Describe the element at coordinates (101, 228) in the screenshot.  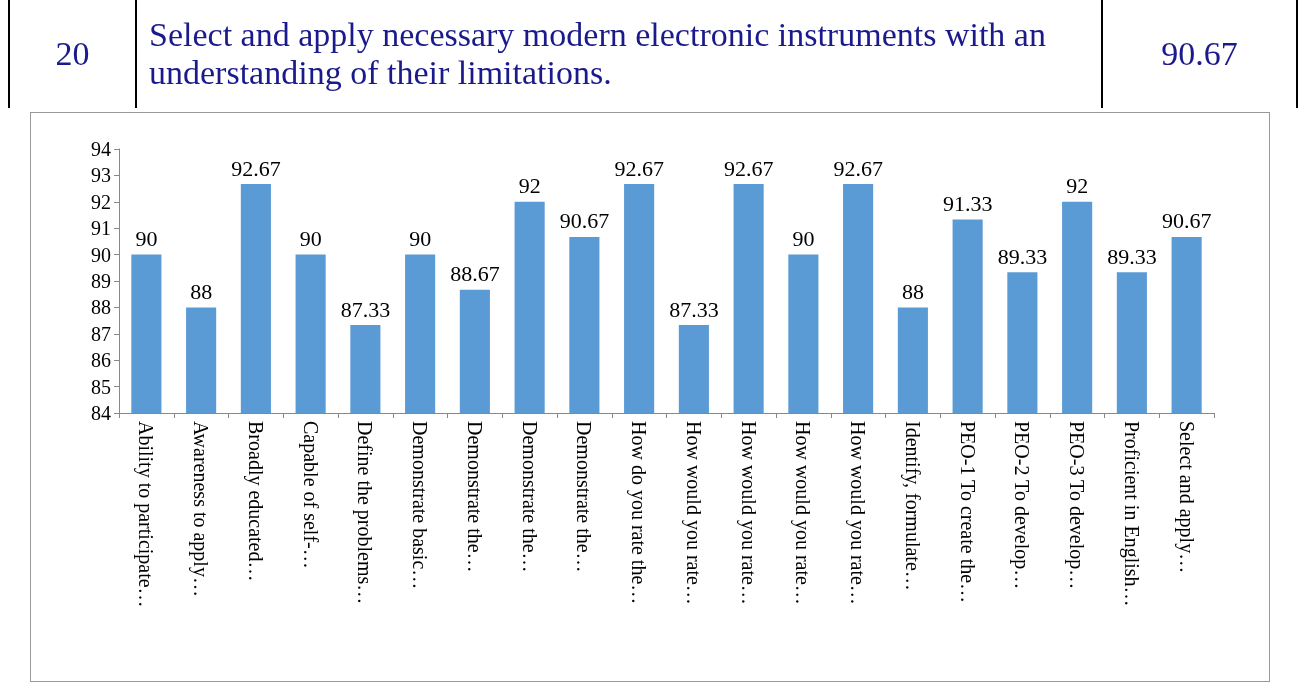
I see `y-tick-label: 91` at that location.